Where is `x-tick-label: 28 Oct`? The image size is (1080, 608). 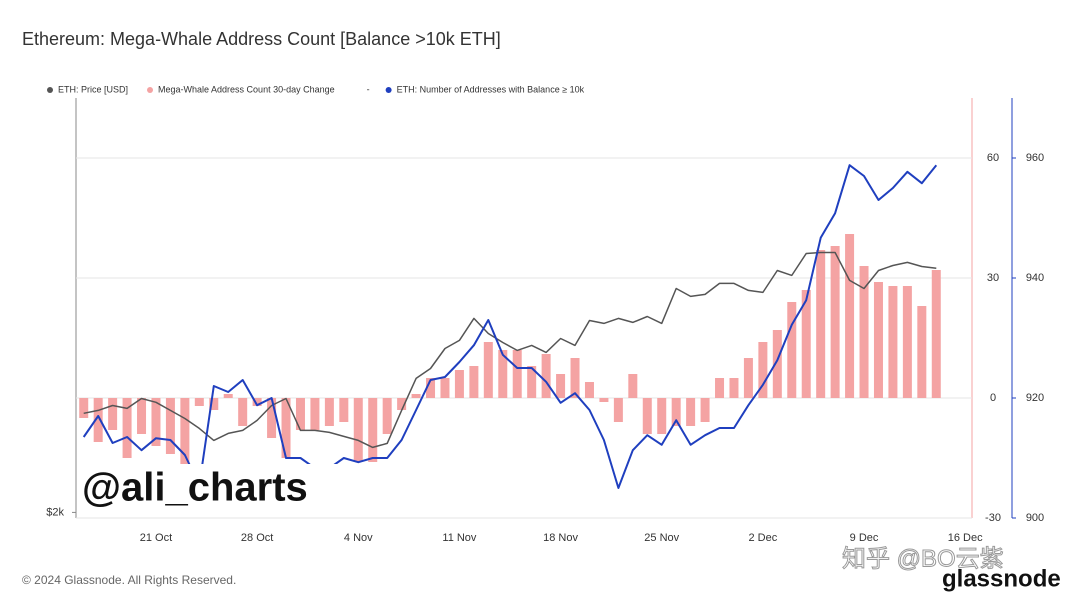
x-tick-label: 28 Oct is located at coordinates (257, 538).